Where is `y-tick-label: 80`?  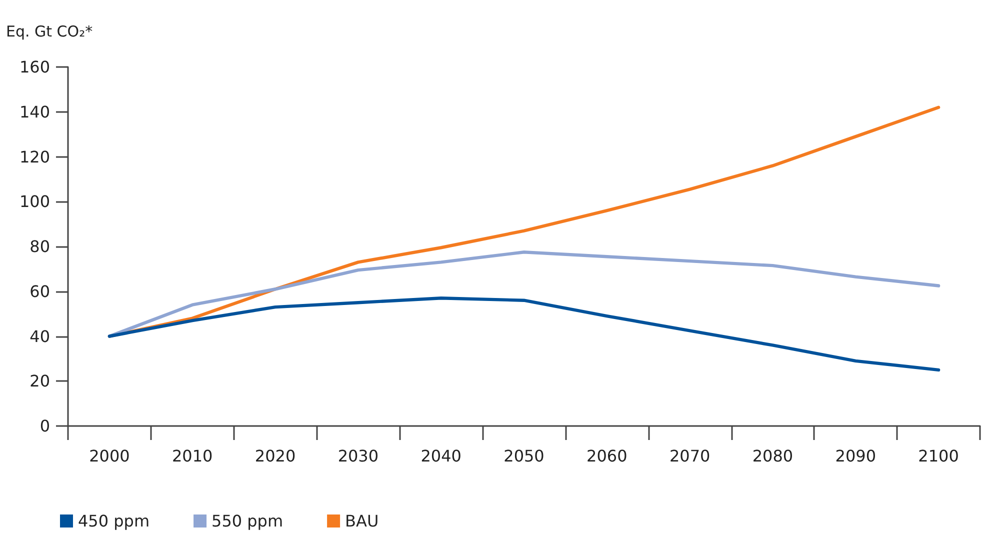 y-tick-label: 80 is located at coordinates (40, 246).